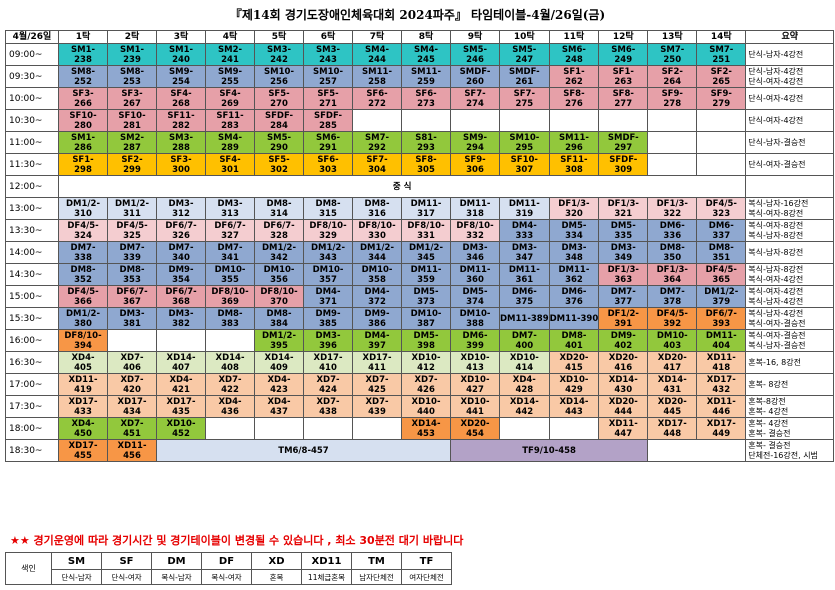 The image size is (835, 590). What do you see at coordinates (475, 142) in the screenshot?
I see `match-cell: SM9- 294` at bounding box center [475, 142].